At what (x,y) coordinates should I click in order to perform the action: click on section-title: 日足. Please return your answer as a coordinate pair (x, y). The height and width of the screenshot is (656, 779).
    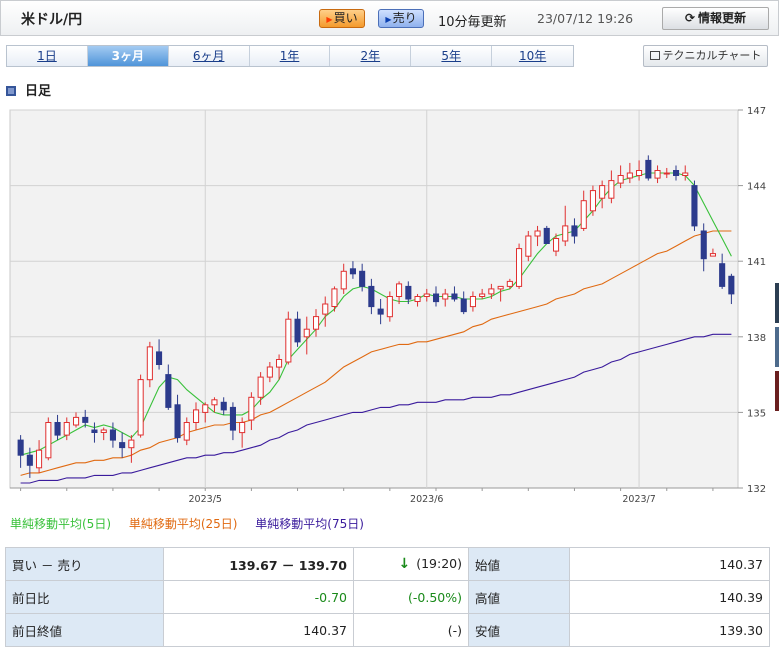
    Looking at the image, I should click on (28, 89).